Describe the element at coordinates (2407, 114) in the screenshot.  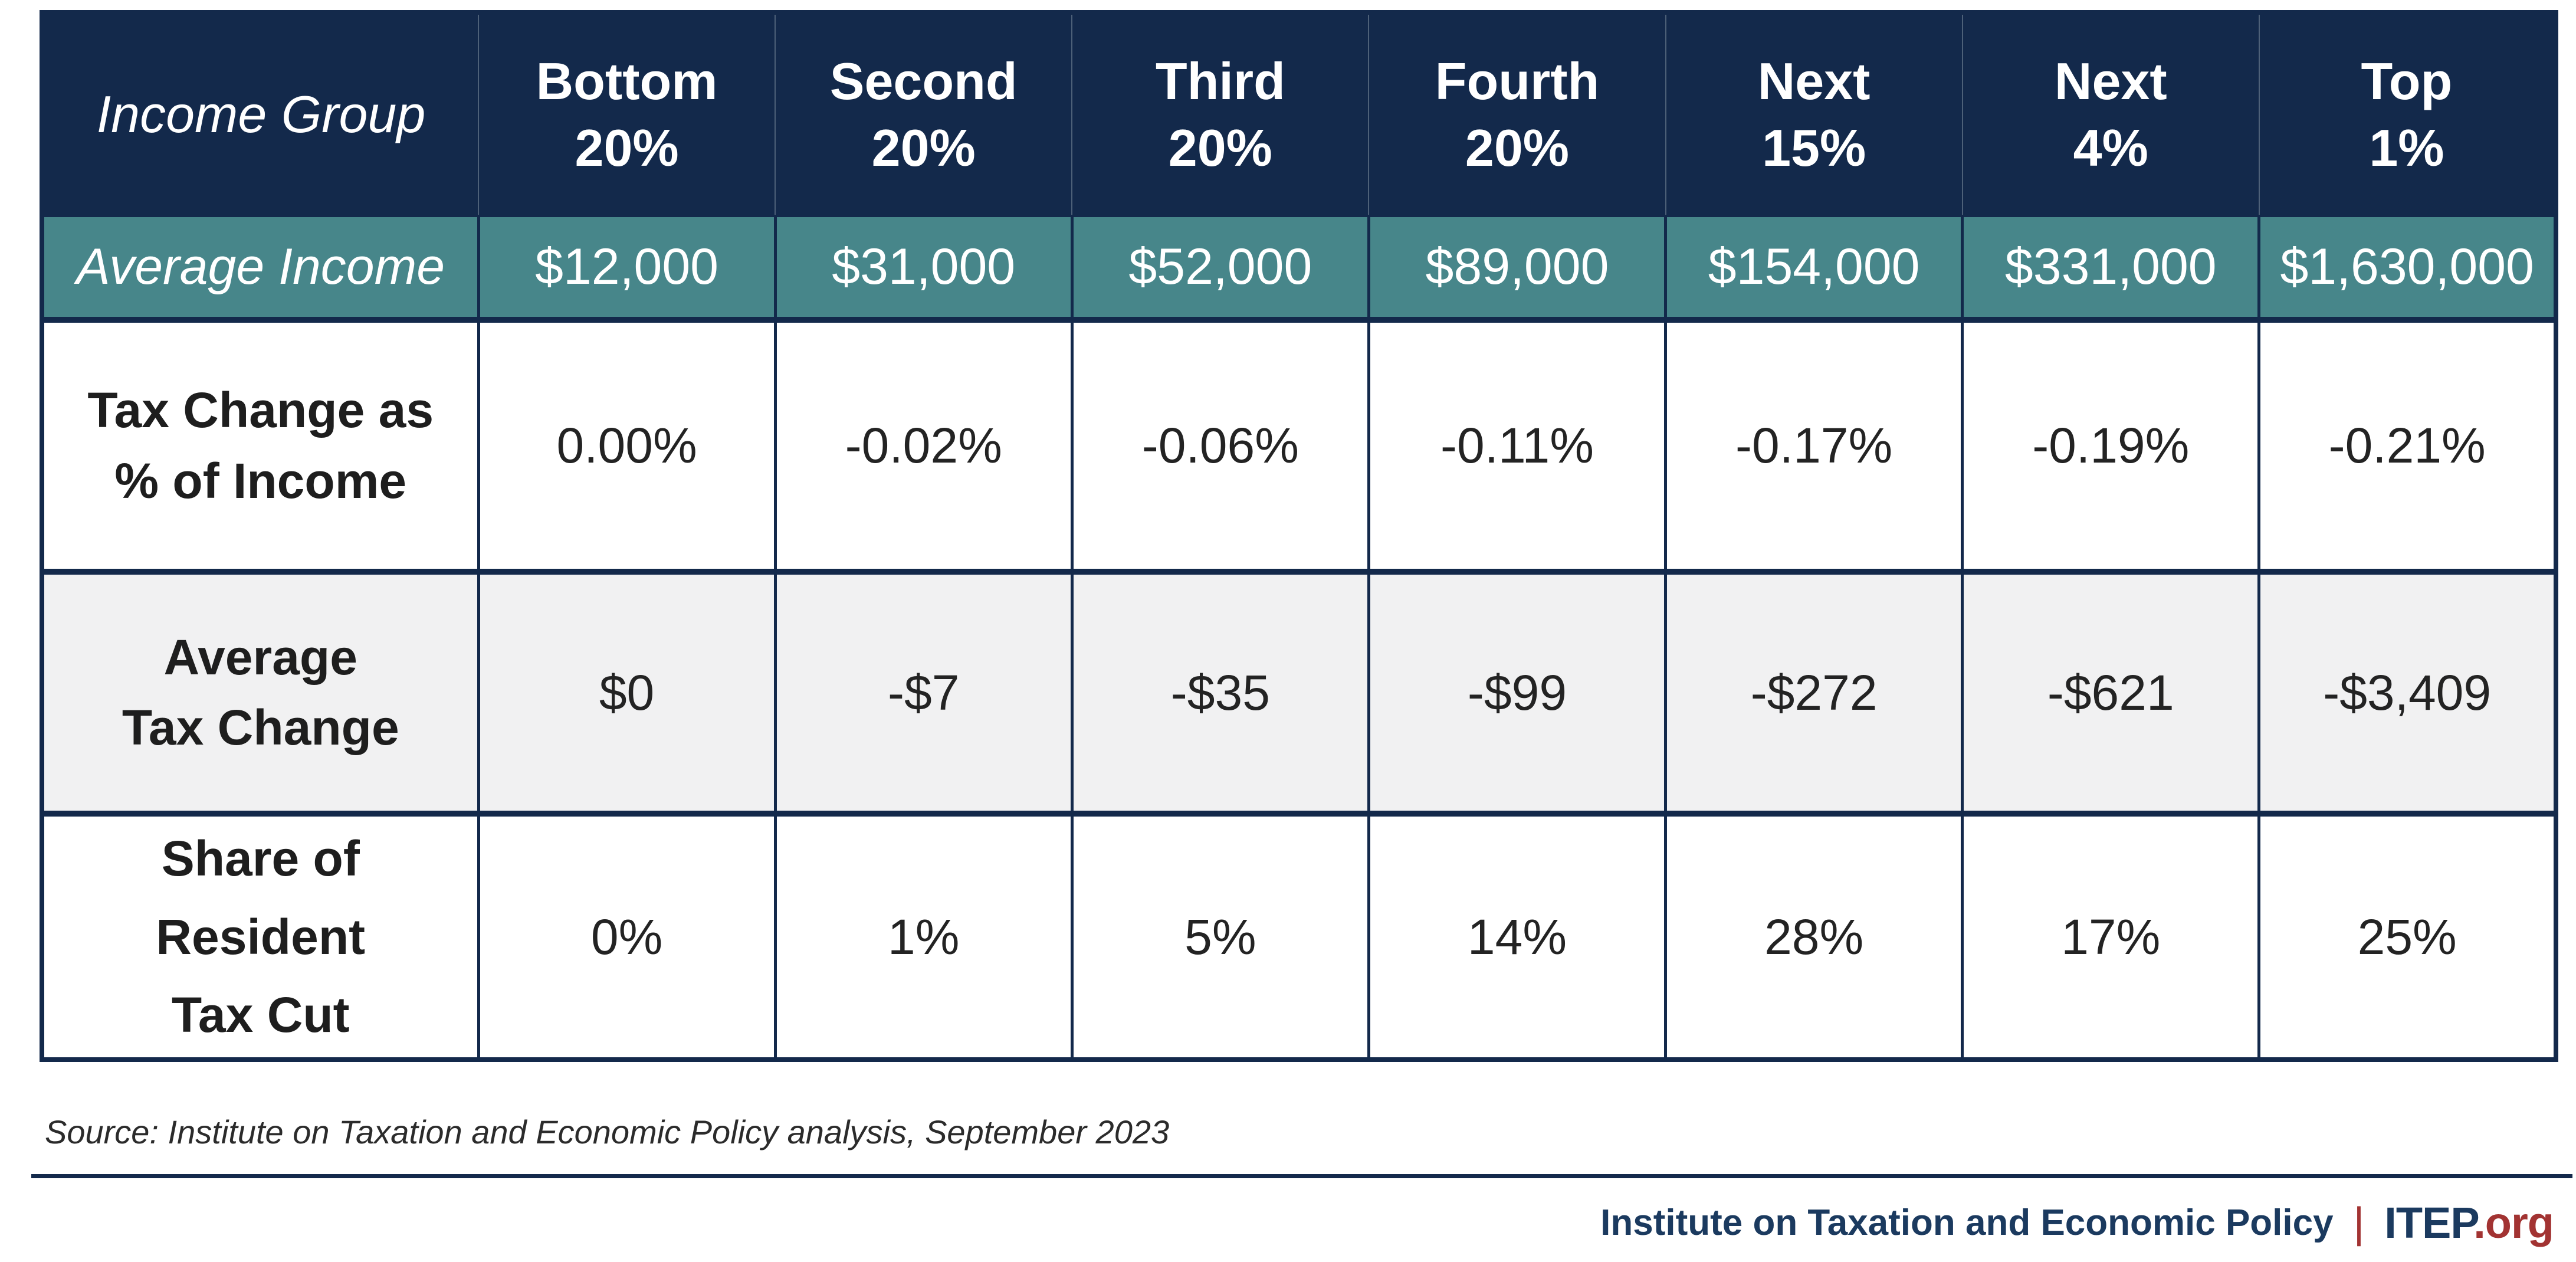
I see `column-header-top-1: Top 1%` at that location.